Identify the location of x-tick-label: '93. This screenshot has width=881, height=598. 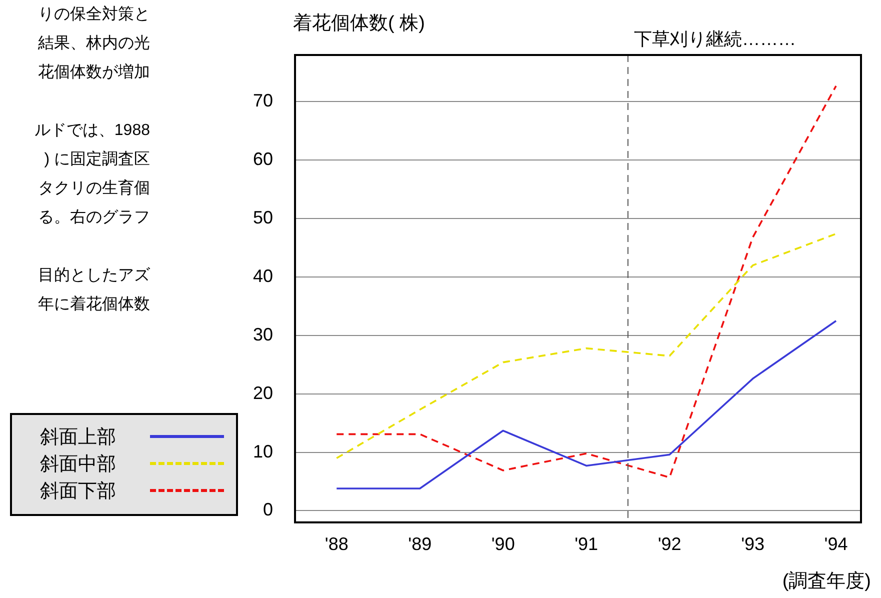
(753, 544).